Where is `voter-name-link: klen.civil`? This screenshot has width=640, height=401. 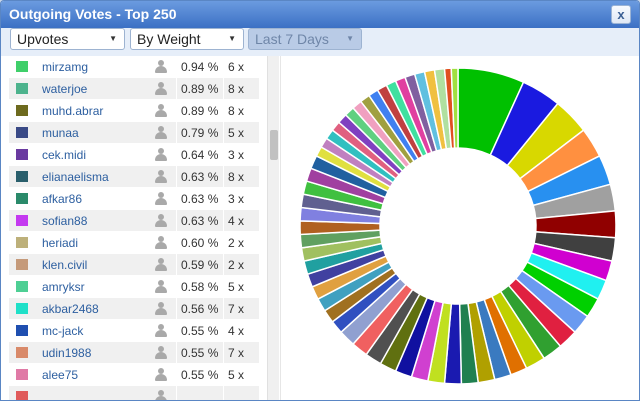
voter-name-link: klen.civil is located at coordinates (65, 265).